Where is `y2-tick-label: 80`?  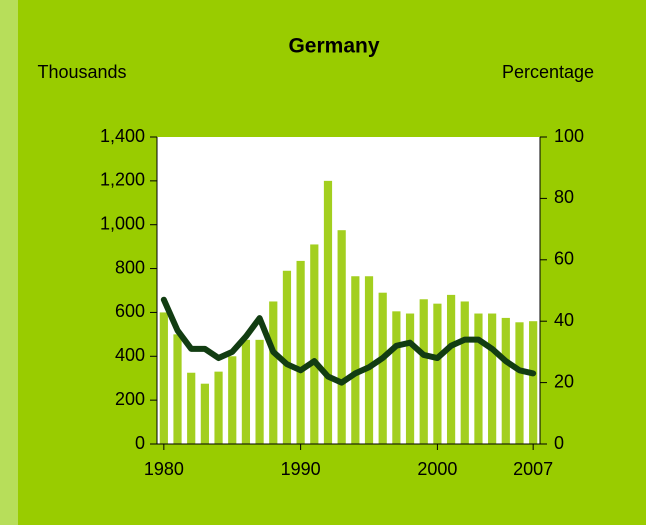
y2-tick-label: 80 is located at coordinates (564, 197).